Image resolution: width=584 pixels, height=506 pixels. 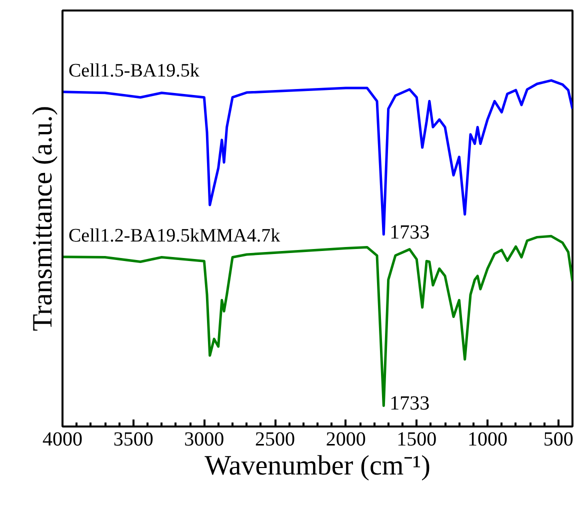 What do you see at coordinates (174, 236) in the screenshot?
I see `series-label: Cell1.2-BA19.5kMMA4.7k` at bounding box center [174, 236].